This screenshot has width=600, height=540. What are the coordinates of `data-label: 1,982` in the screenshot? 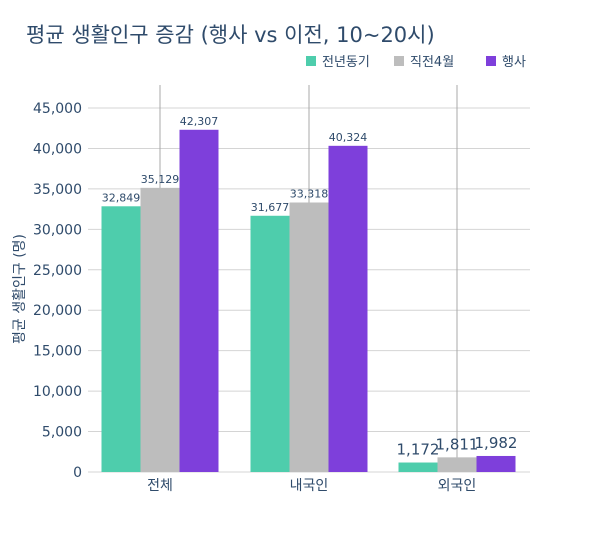 It's located at (496, 443).